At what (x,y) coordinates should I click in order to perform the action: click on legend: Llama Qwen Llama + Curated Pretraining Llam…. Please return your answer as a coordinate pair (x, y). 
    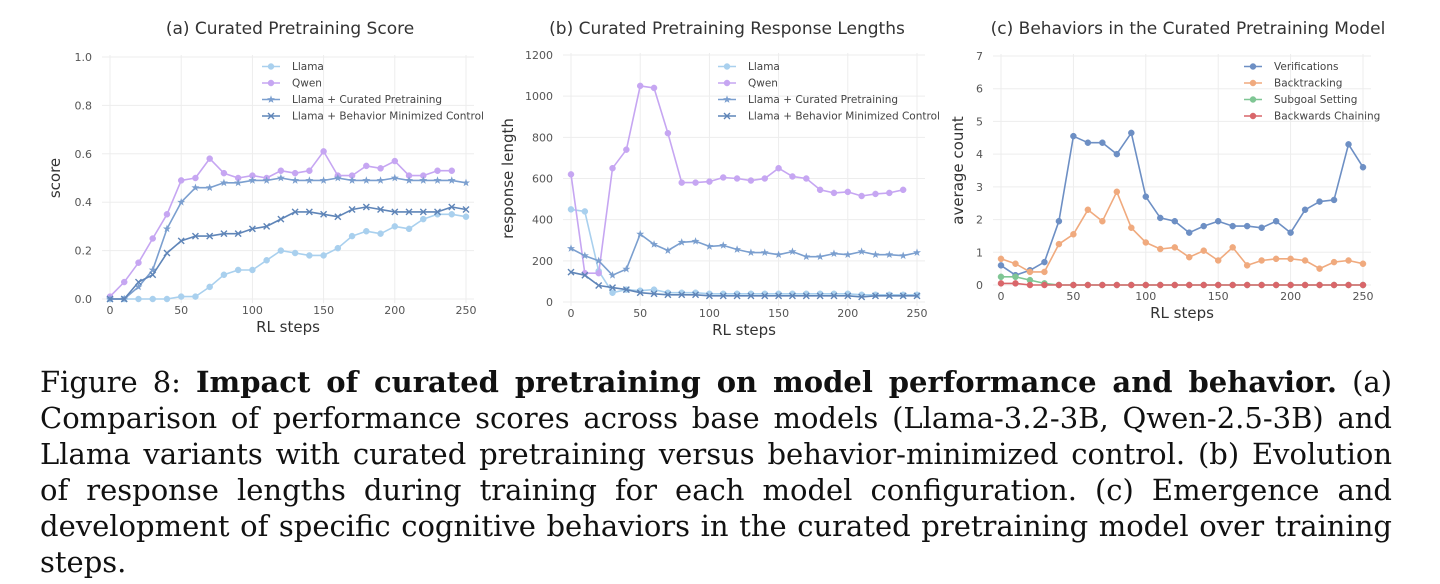
    Looking at the image, I should click on (373, 92).